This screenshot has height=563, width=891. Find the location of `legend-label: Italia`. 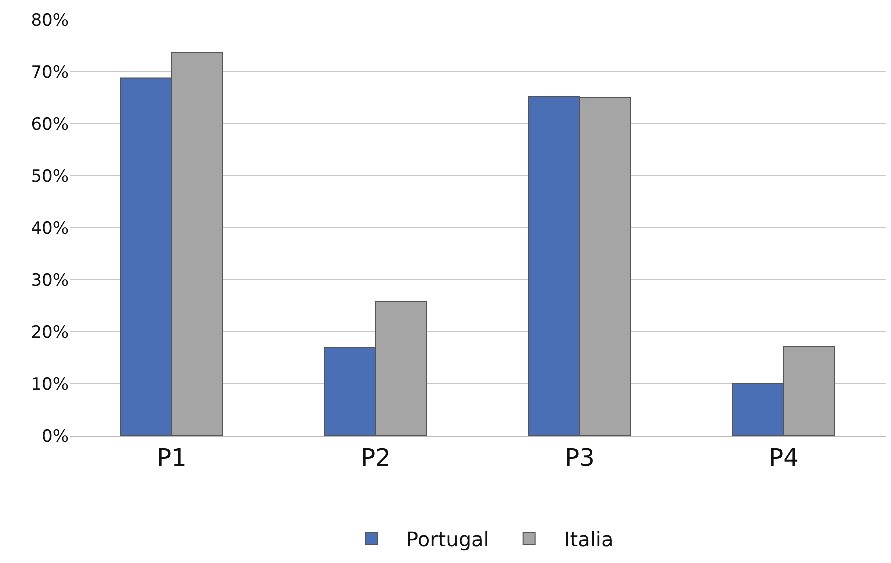

legend-label: Italia is located at coordinates (589, 540).